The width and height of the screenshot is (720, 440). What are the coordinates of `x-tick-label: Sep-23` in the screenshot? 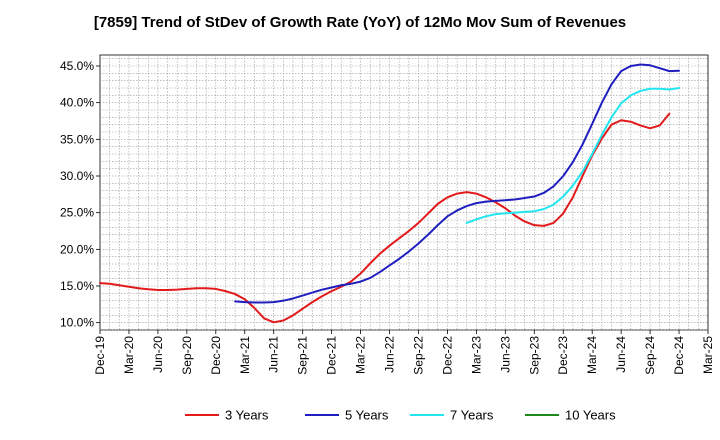 It's located at (534, 355).